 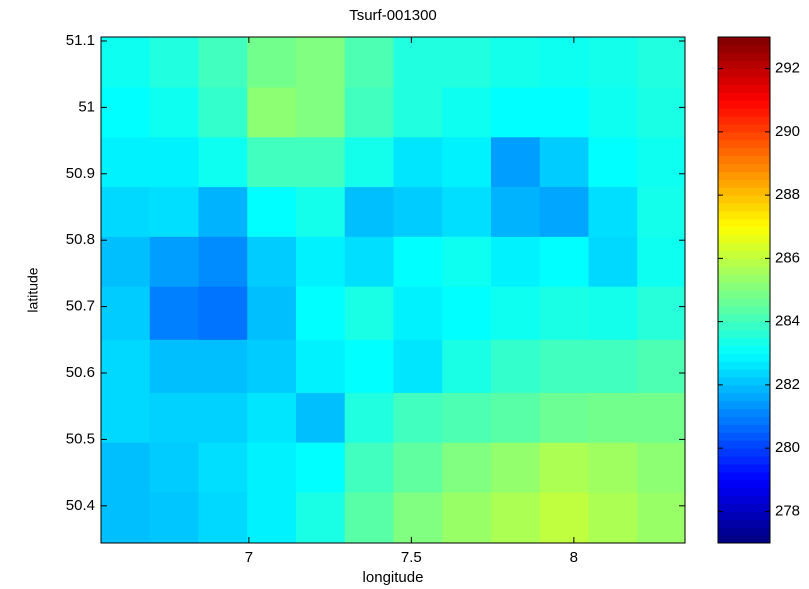 I want to click on colorbar-tick-label: 278, so click(x=787, y=510).